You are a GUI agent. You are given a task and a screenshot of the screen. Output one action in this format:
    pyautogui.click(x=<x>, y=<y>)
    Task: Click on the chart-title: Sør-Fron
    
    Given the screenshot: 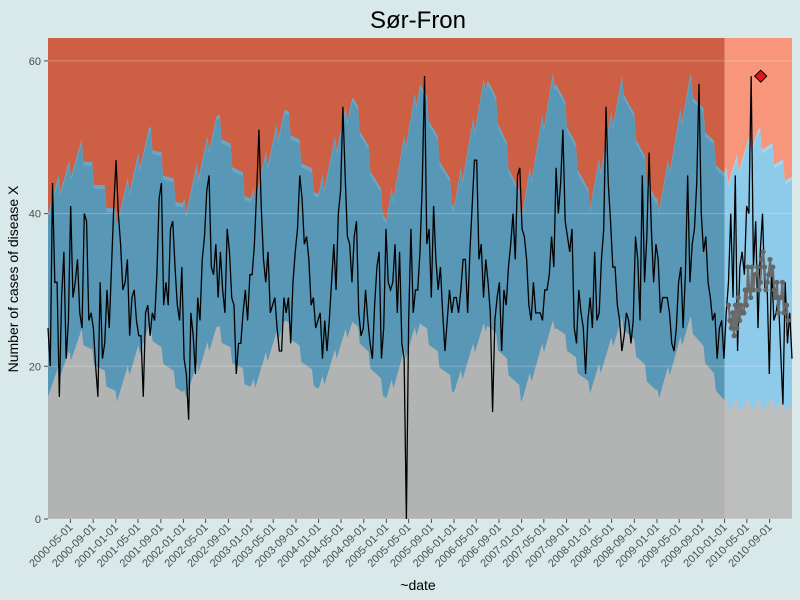 What is the action you would take?
    pyautogui.click(x=418, y=20)
    